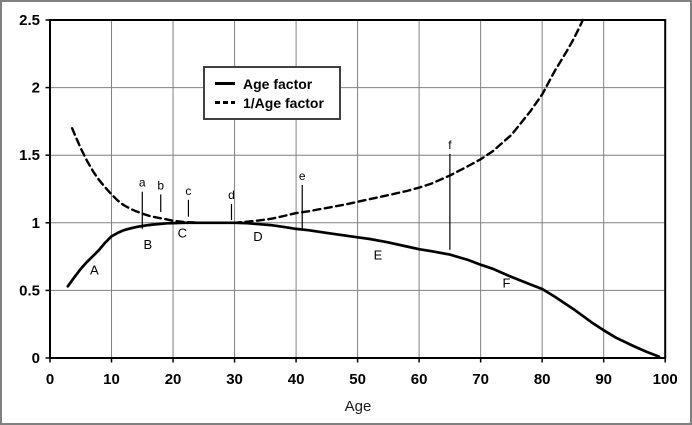 Image resolution: width=692 pixels, height=425 pixels. What do you see at coordinates (173, 379) in the screenshot?
I see `x-tick-label: 20` at bounding box center [173, 379].